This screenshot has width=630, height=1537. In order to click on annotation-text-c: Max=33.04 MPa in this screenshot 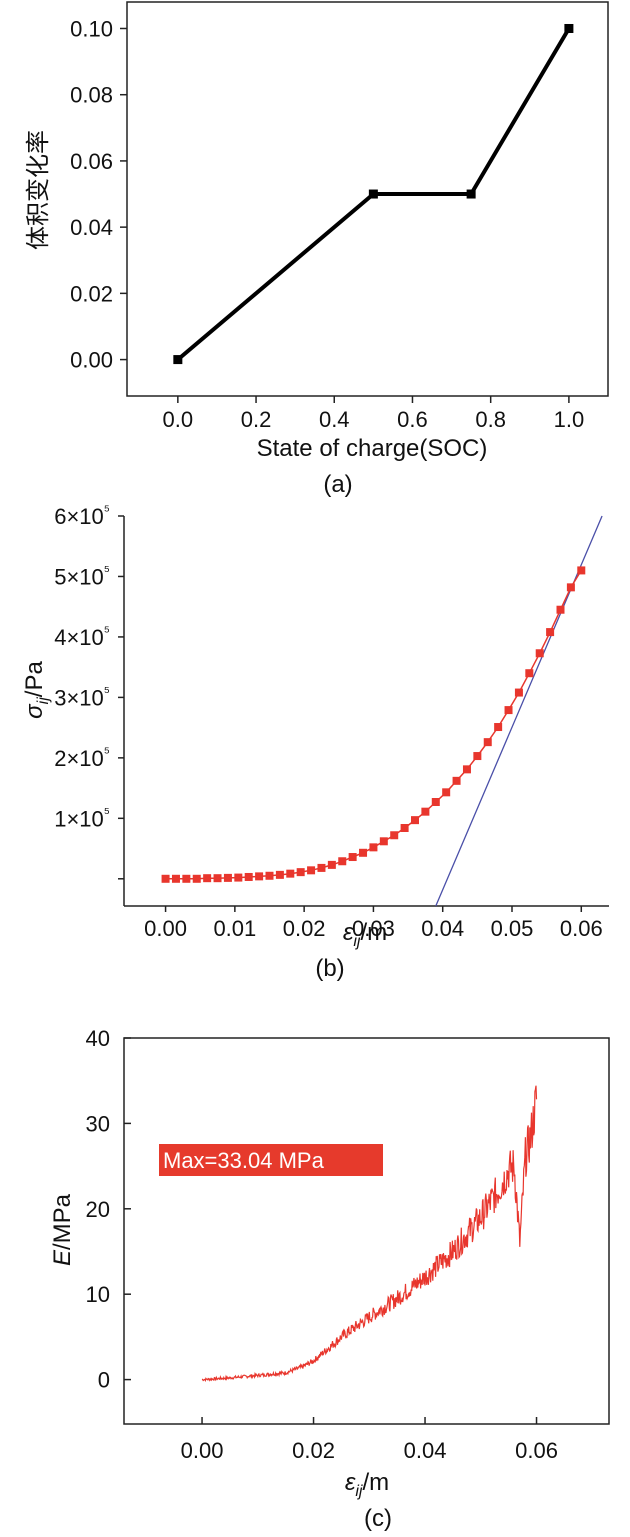, I will do `click(244, 1160)`.